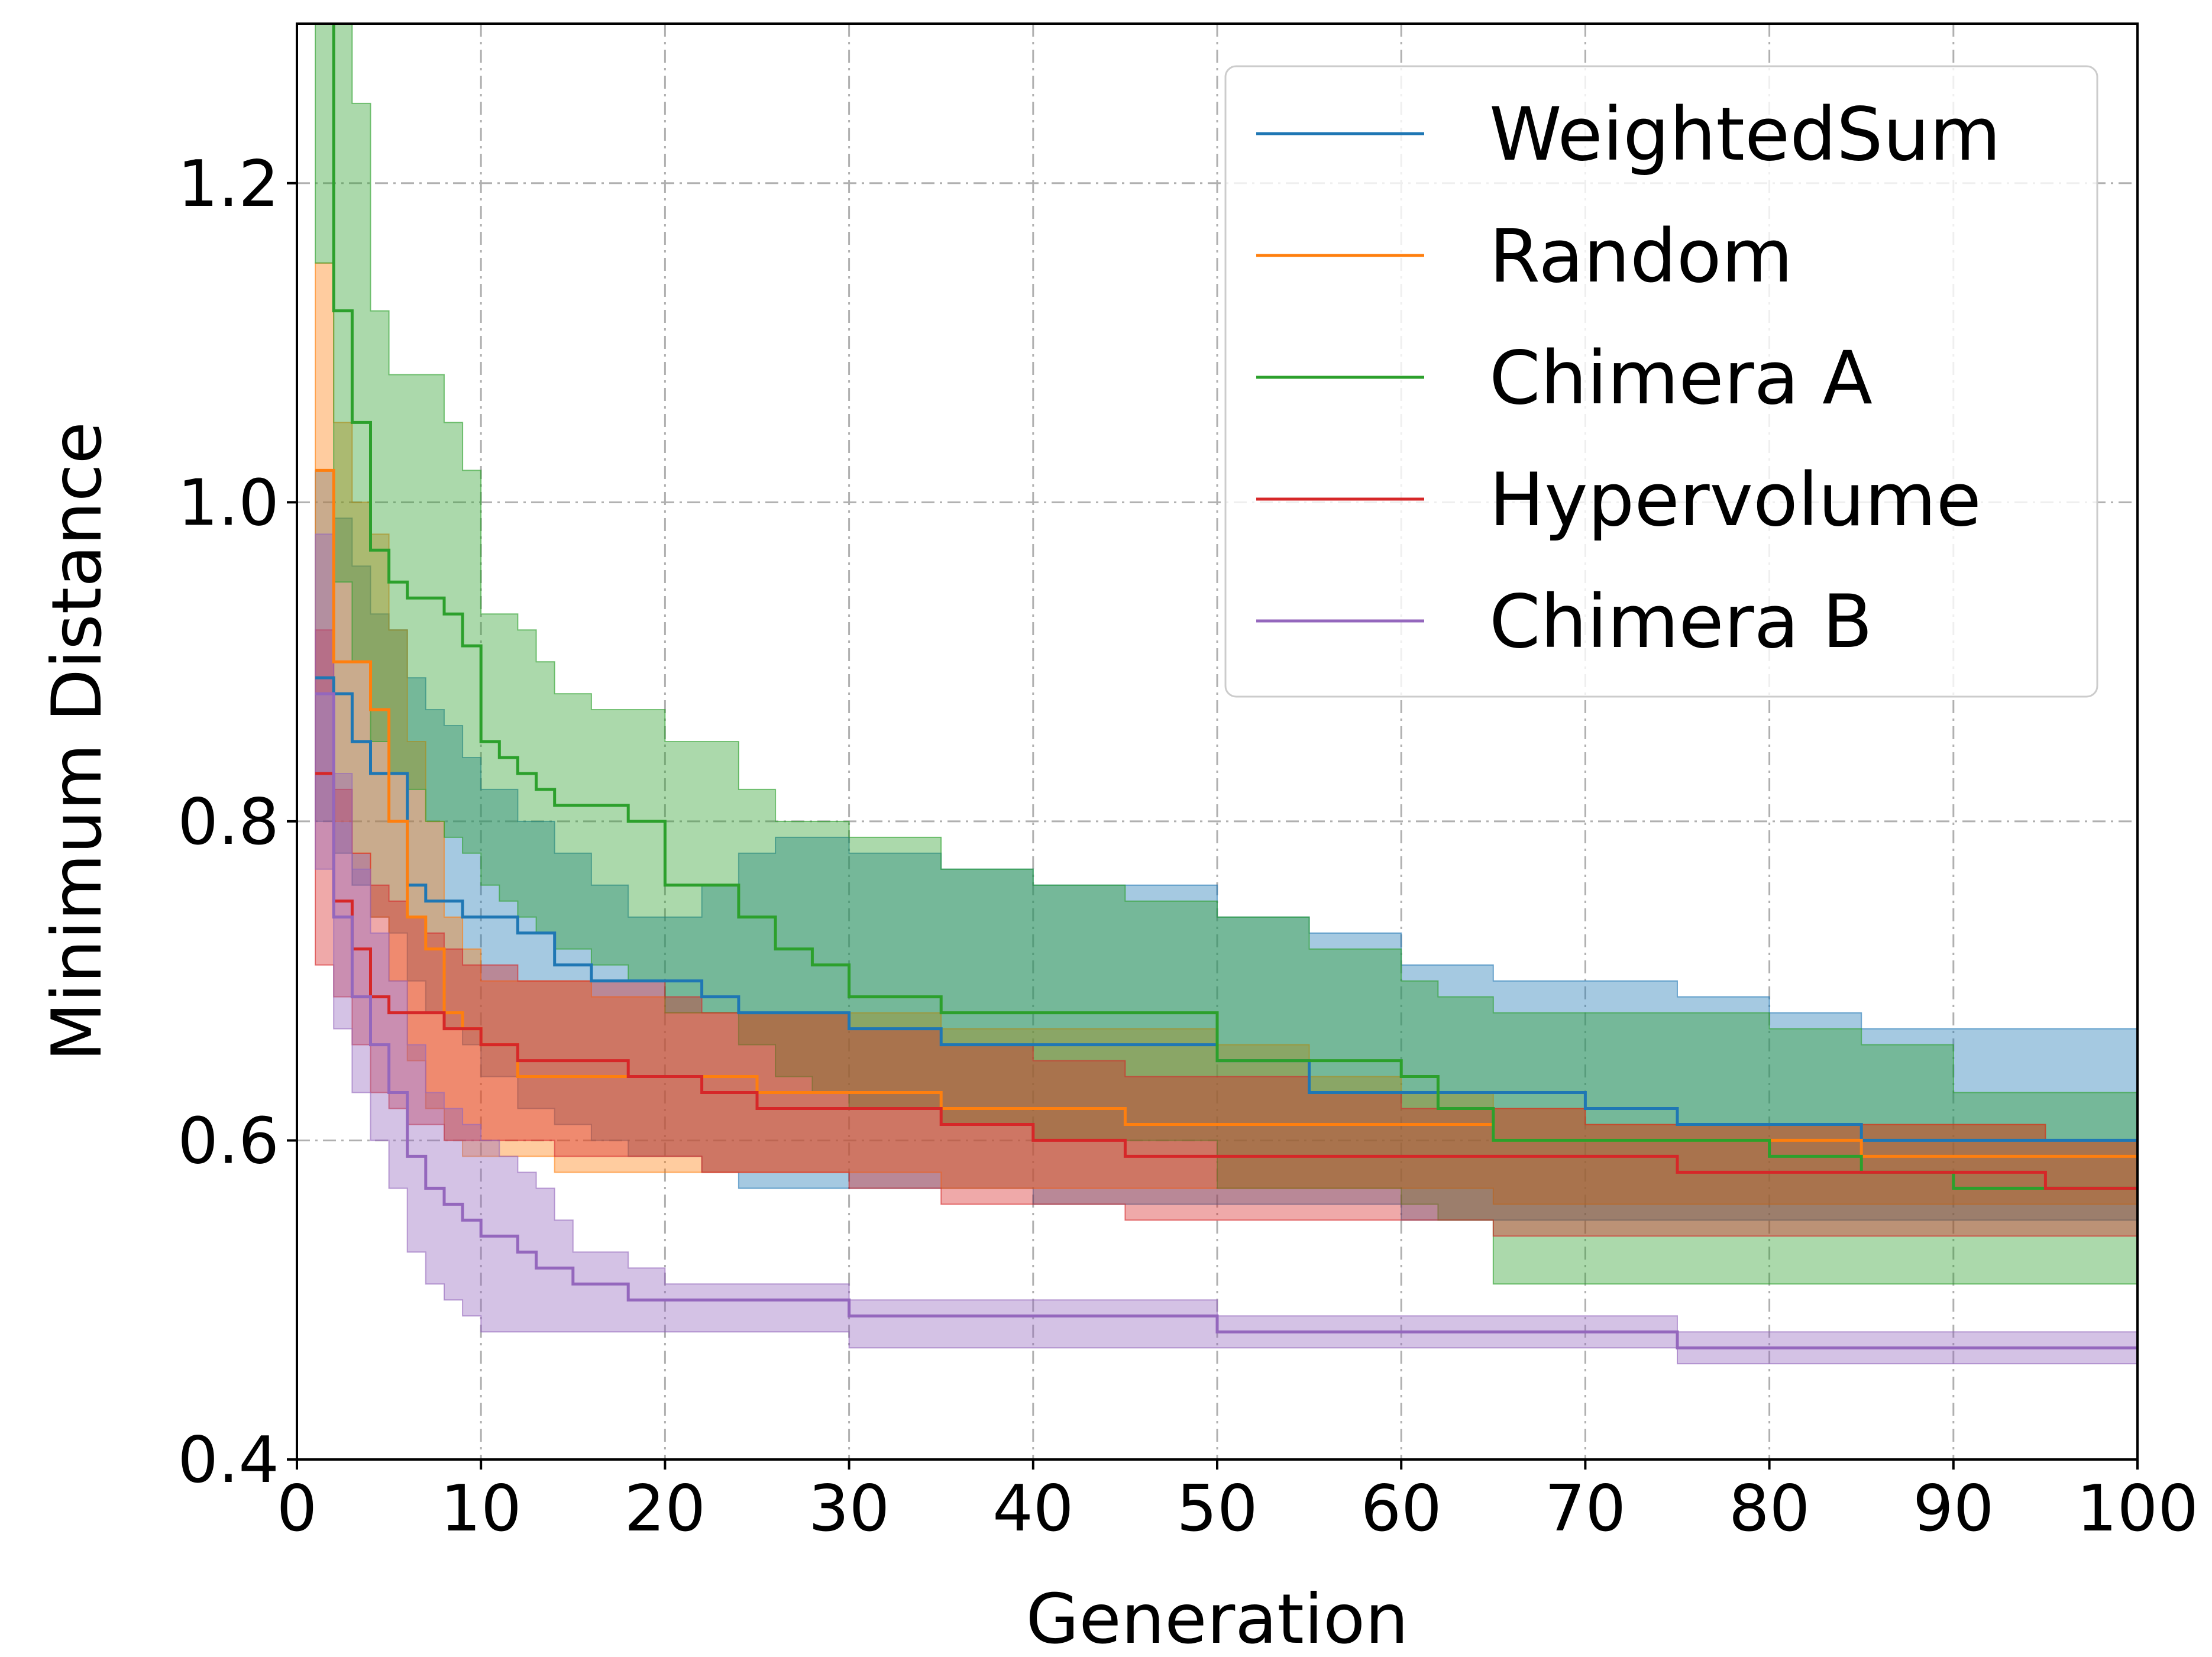 The height and width of the screenshot is (1657, 2212). What do you see at coordinates (1745, 134) in the screenshot?
I see `legend-label-weightedsum: WeightedSum` at bounding box center [1745, 134].